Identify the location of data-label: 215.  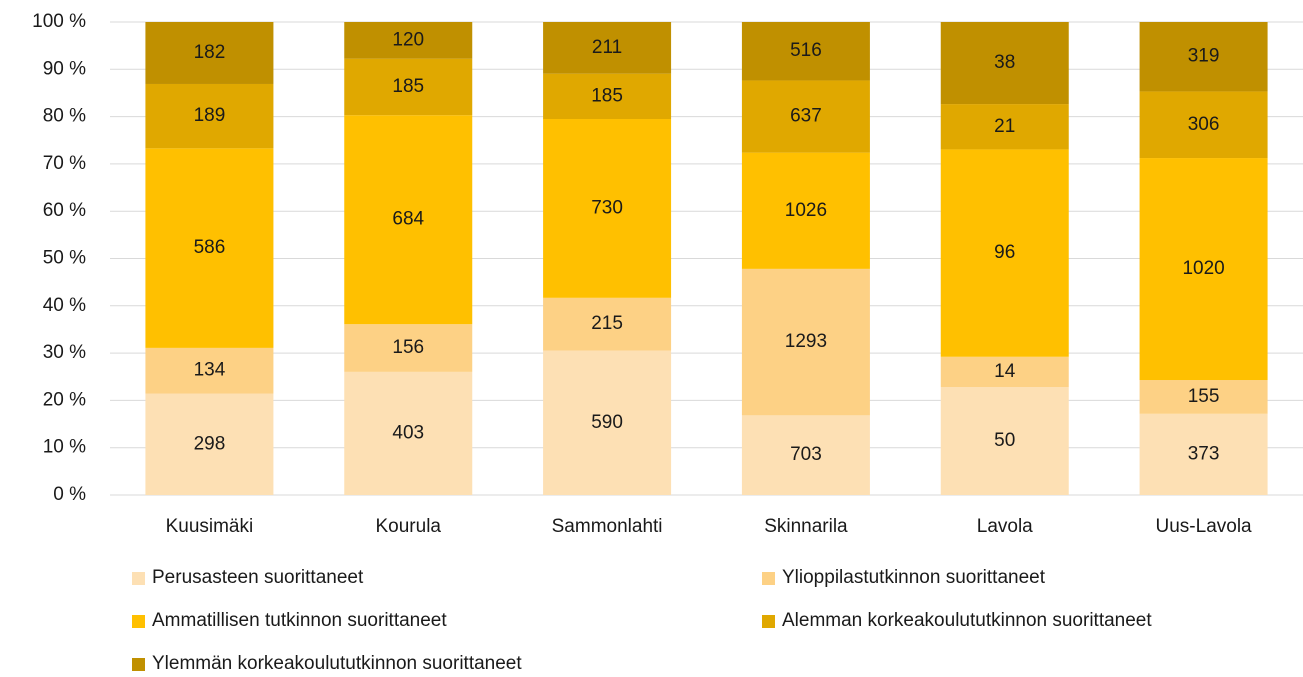
(607, 323).